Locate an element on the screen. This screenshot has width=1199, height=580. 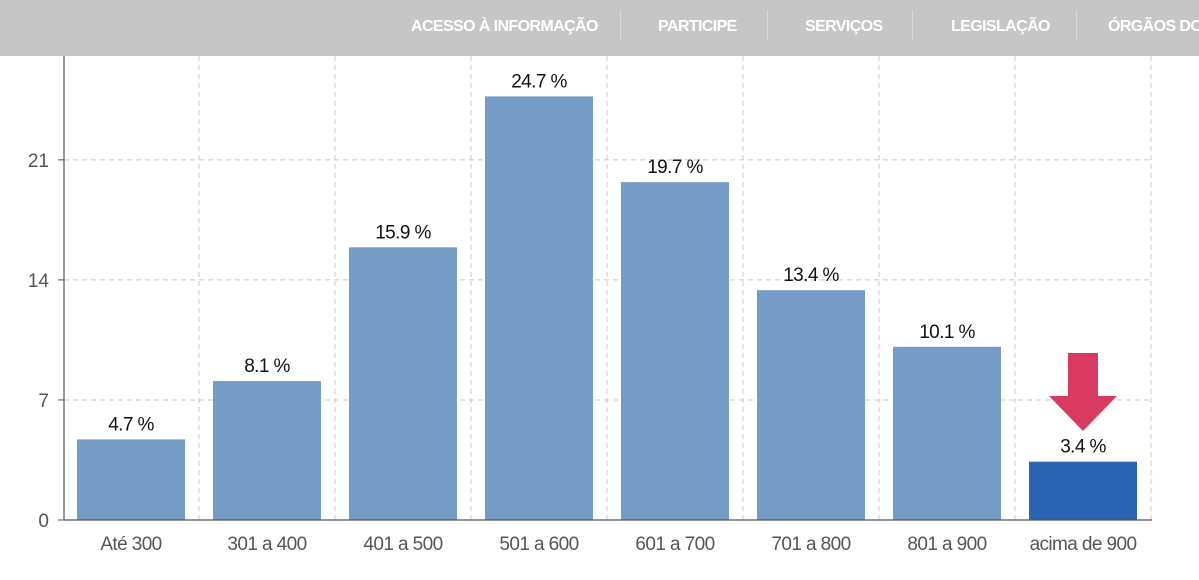
nav-item-legislacao: LEGISLAÇÃO is located at coordinates (1001, 26).